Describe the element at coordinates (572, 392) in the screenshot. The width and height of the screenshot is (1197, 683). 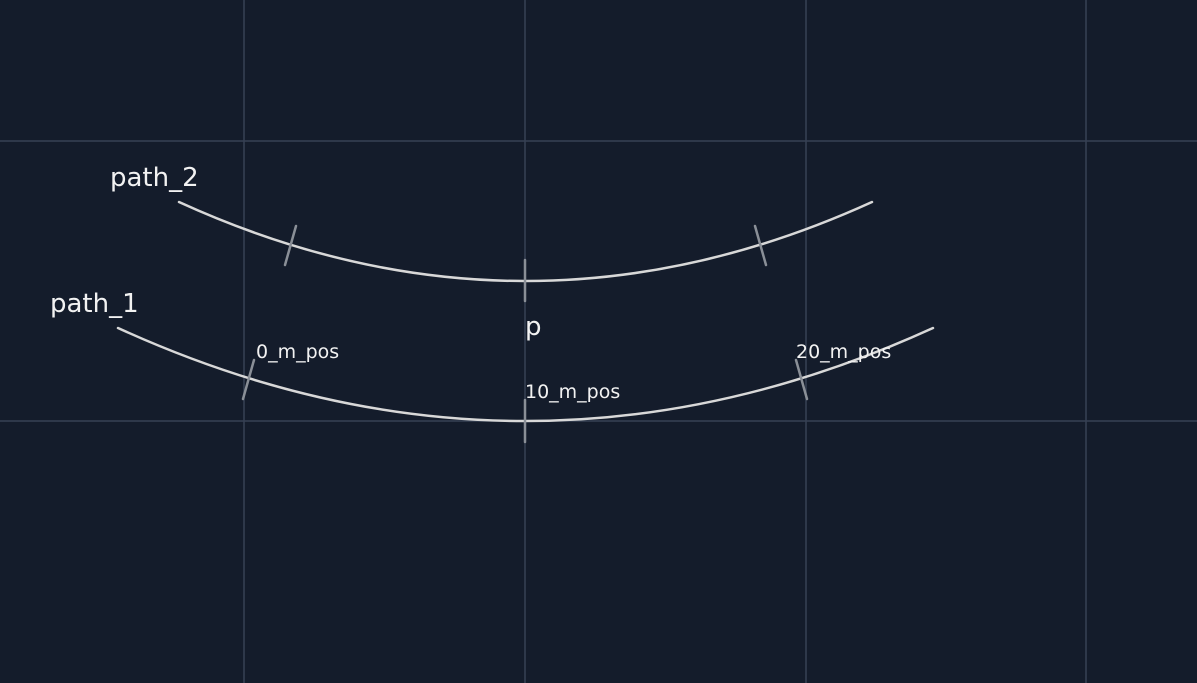
I see `pos-10m-label: 10_m_pos` at that location.